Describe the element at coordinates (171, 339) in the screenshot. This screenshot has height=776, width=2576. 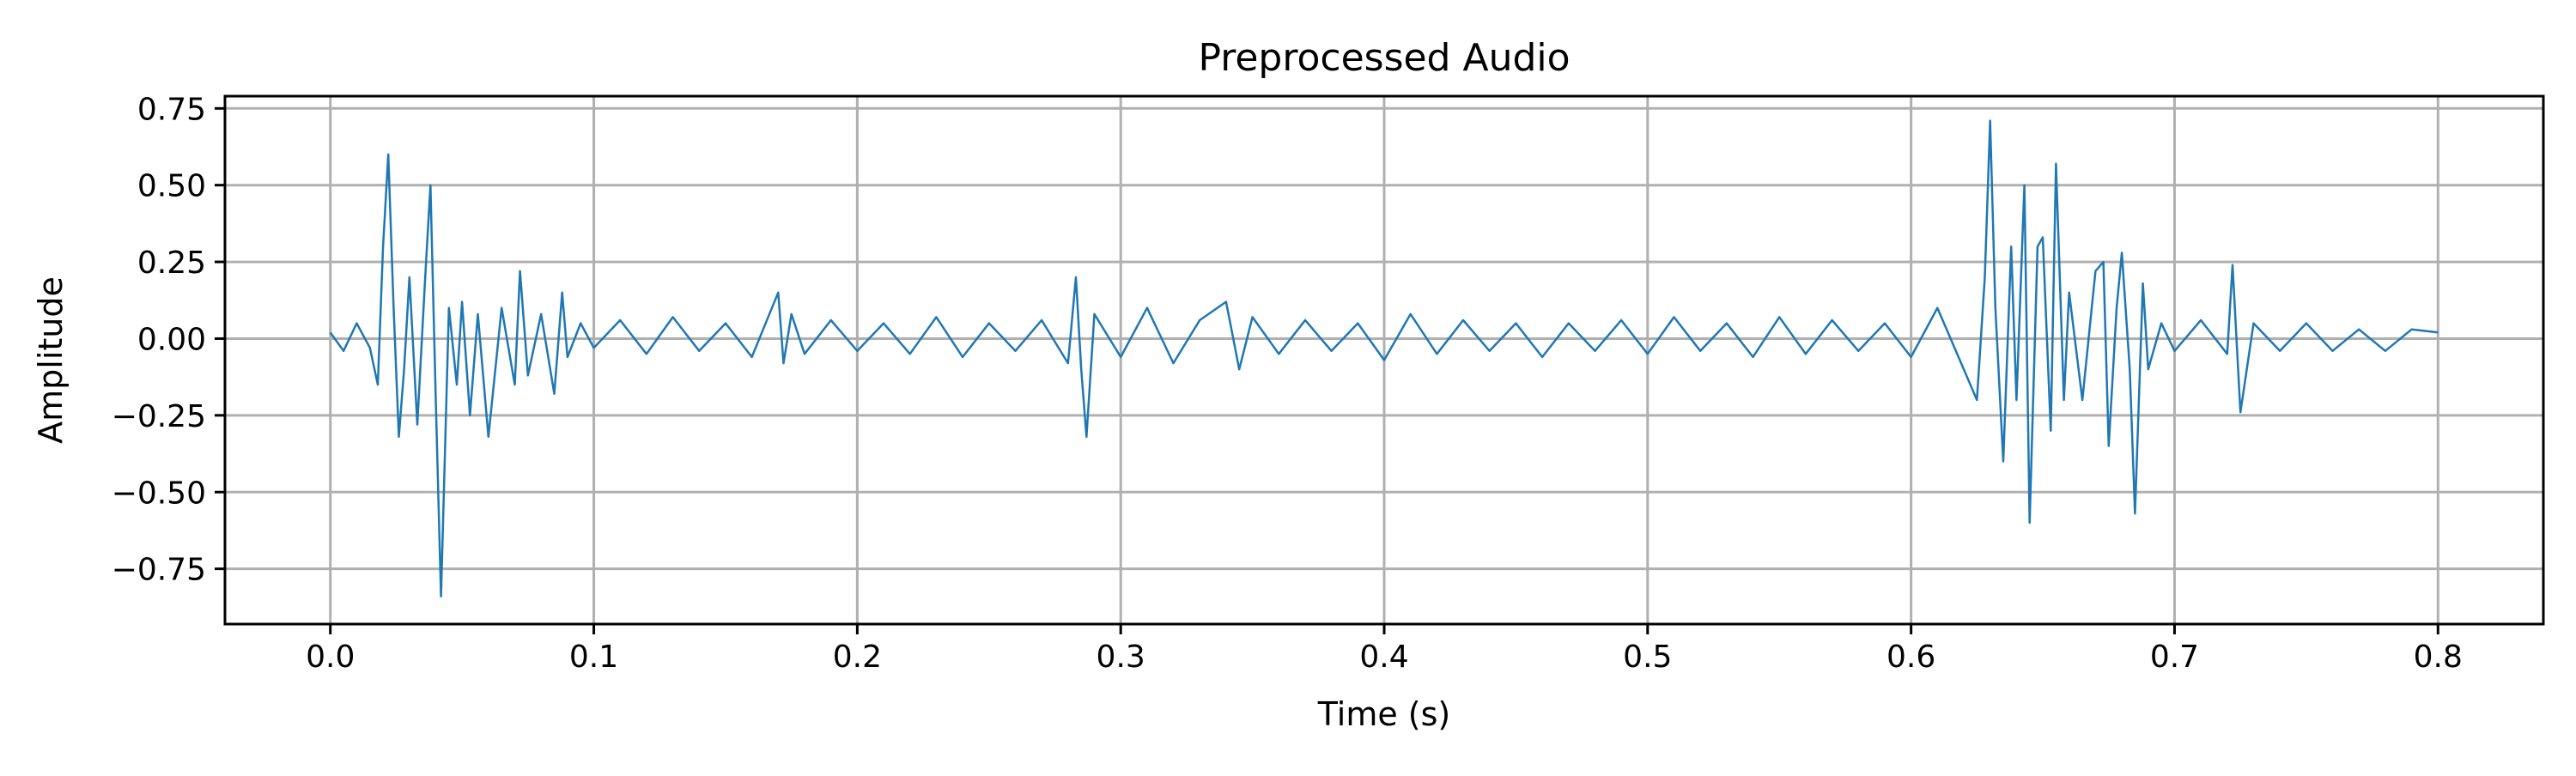
I see `y-tick-label: 0.00` at that location.